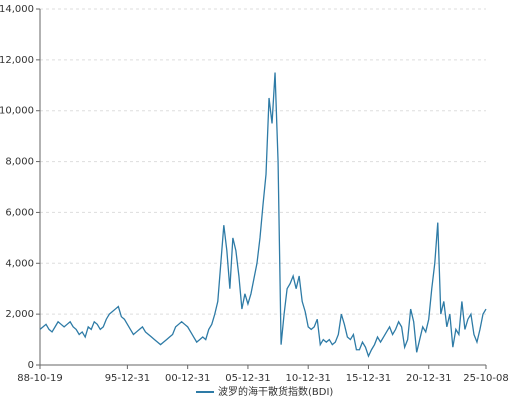 This screenshot has width=529, height=405. I want to click on x-tick-label: 00-12-31, so click(187, 378).